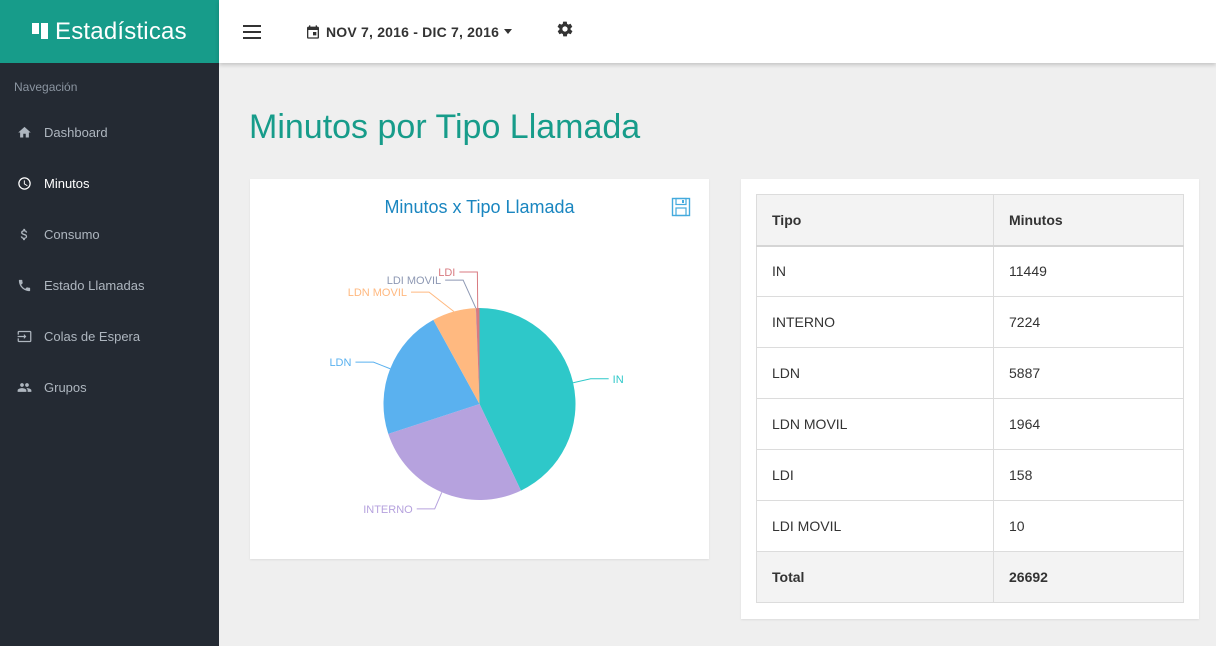 The width and height of the screenshot is (1216, 646). I want to click on sidebar-item-label: Estado Llamadas, so click(94, 285).